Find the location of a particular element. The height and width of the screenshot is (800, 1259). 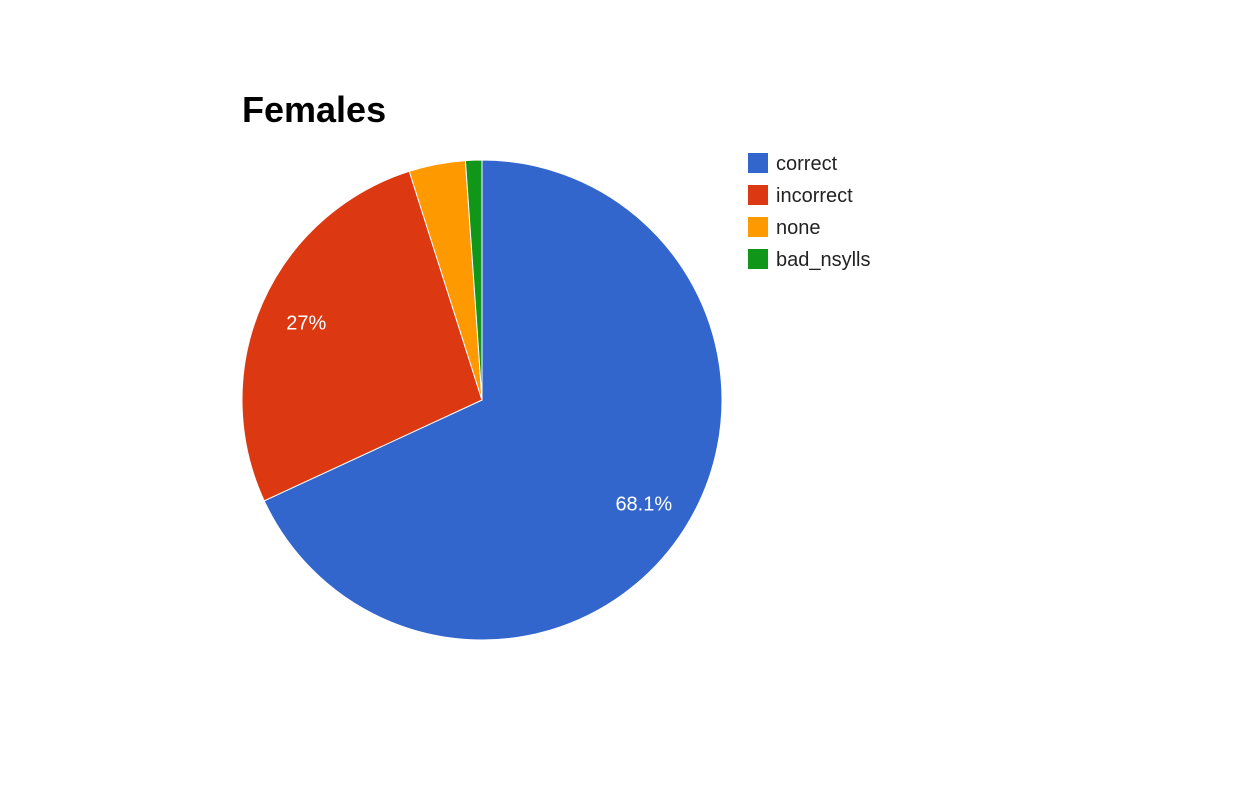

legend-label: bad_nsylls is located at coordinates (823, 260).